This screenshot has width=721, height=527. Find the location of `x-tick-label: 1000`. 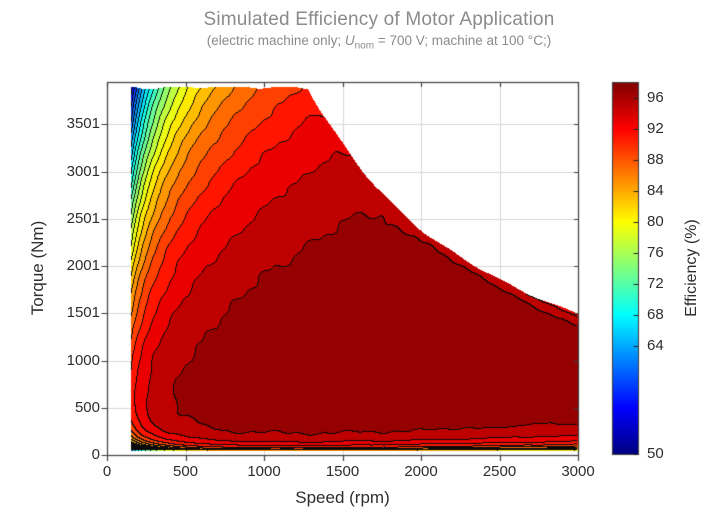

x-tick-label: 1000 is located at coordinates (264, 471).